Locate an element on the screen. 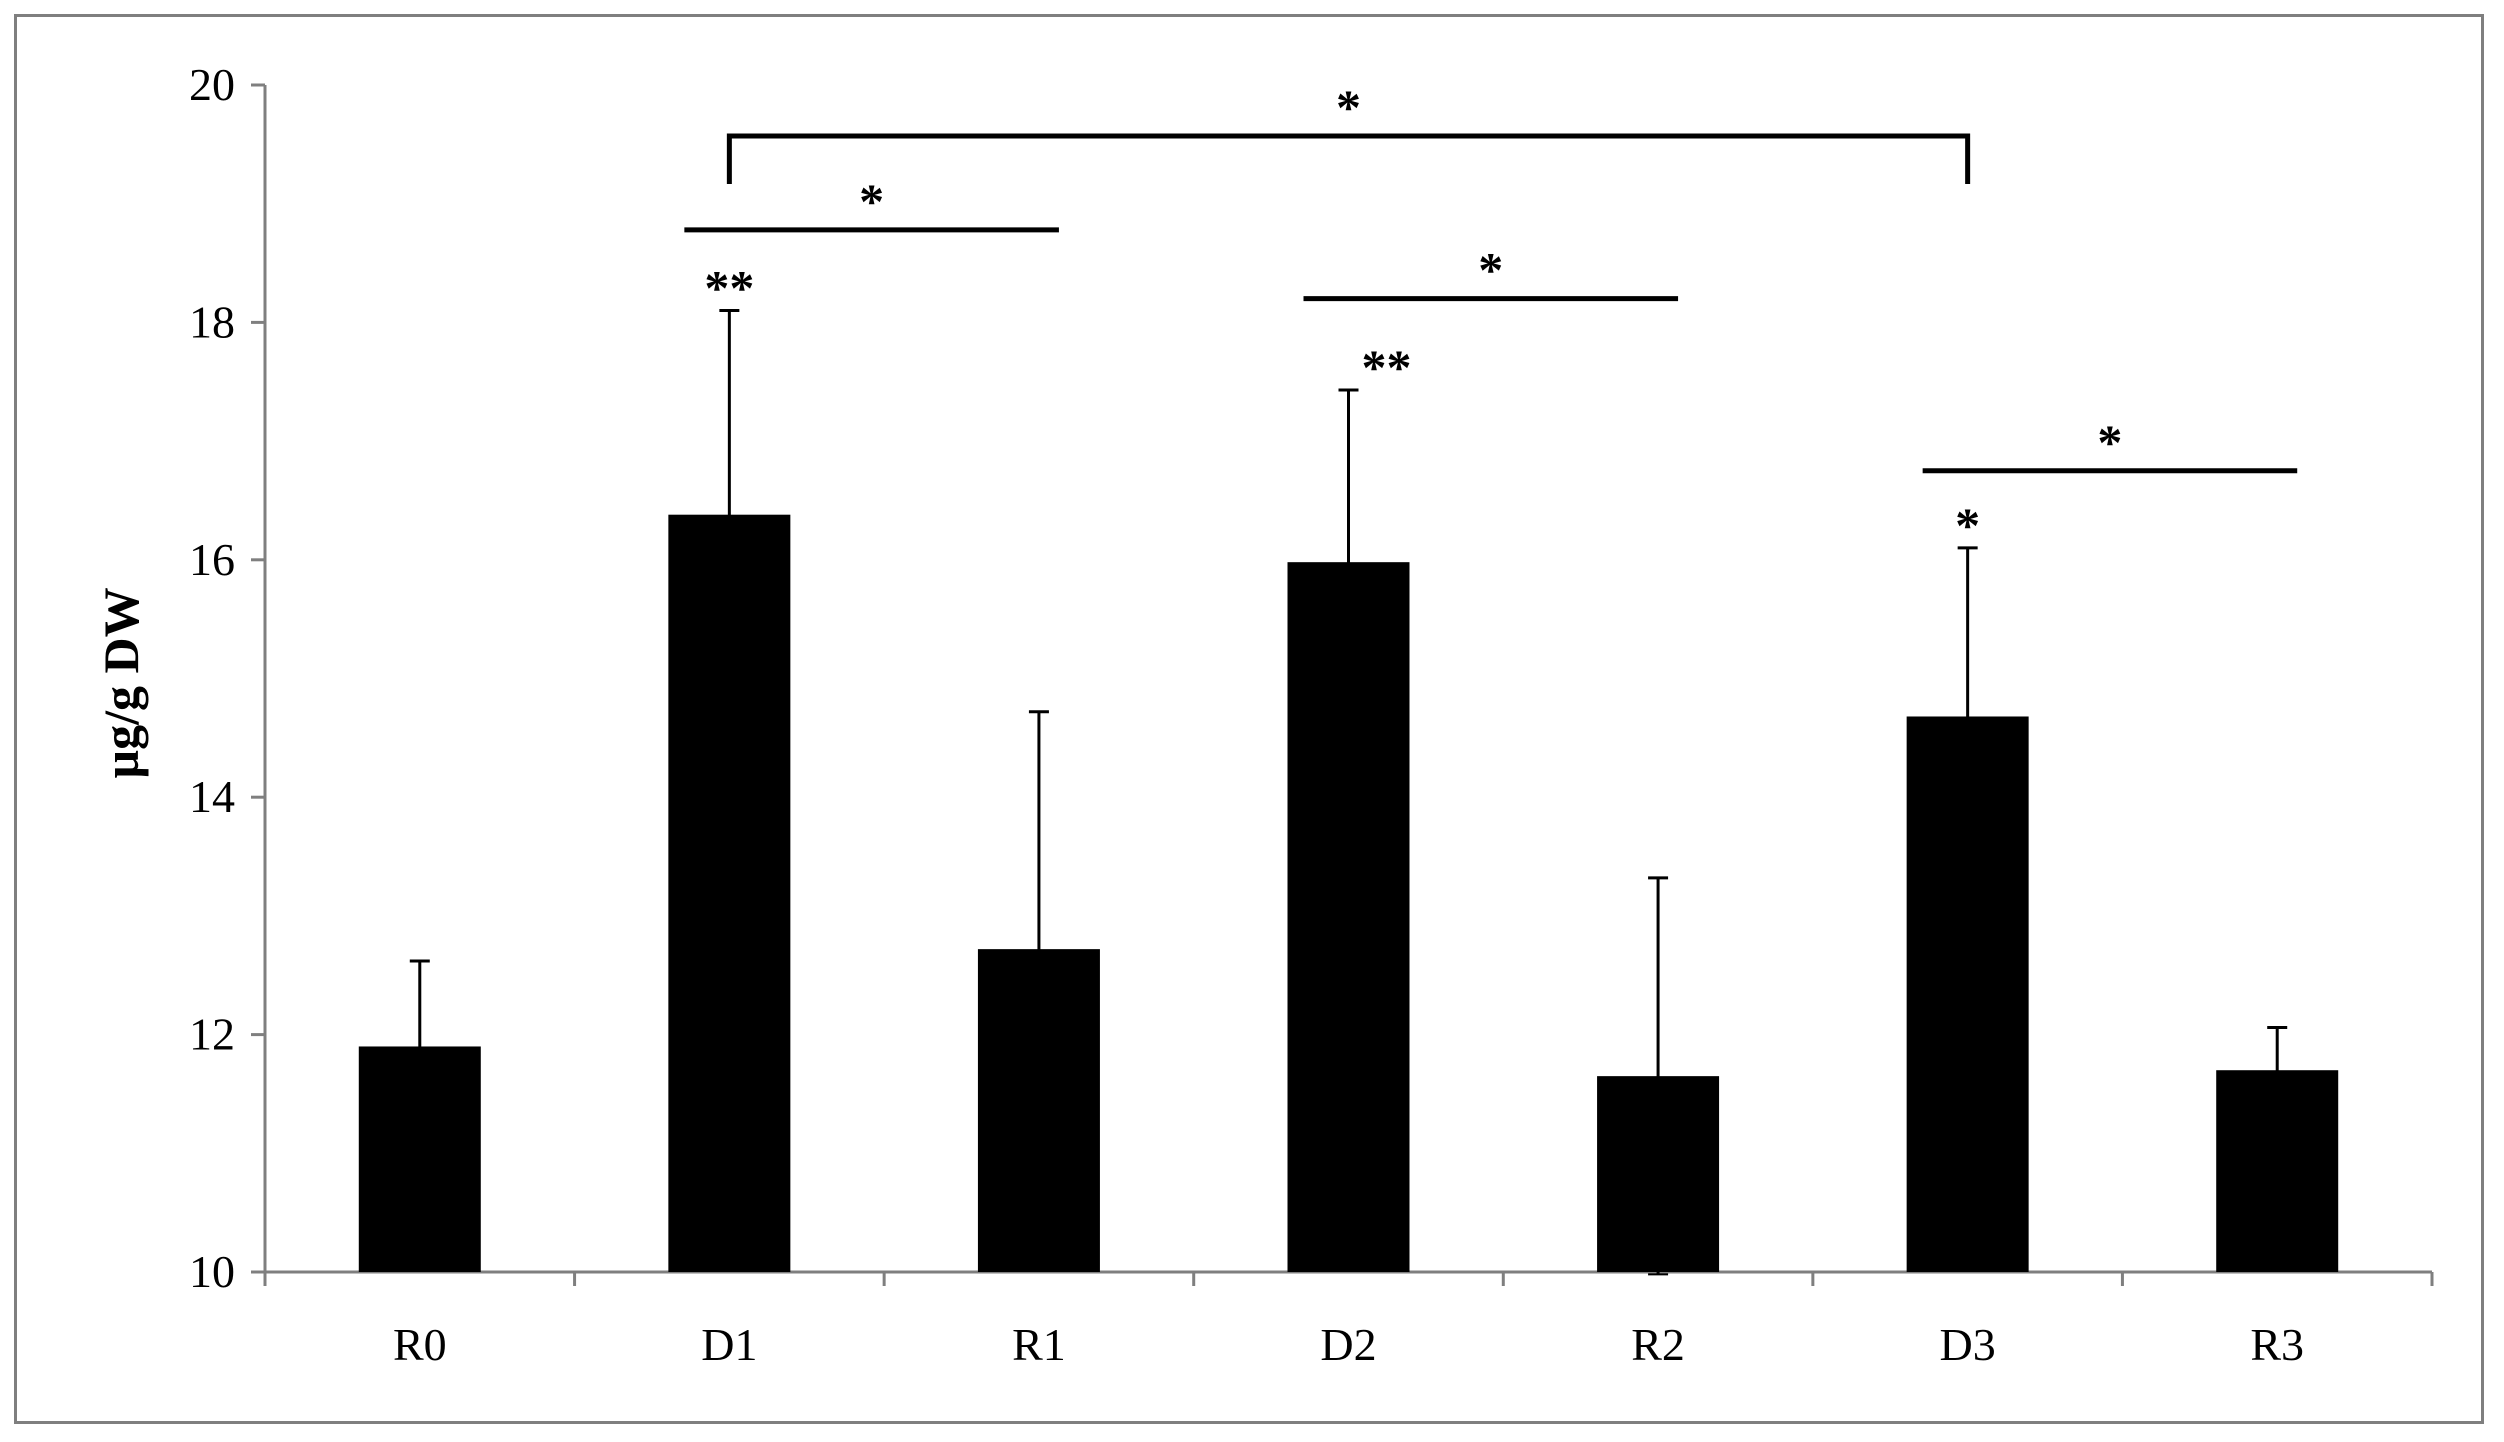 This screenshot has height=1442, width=2504. x-tick-label: D3 is located at coordinates (1968, 1344).